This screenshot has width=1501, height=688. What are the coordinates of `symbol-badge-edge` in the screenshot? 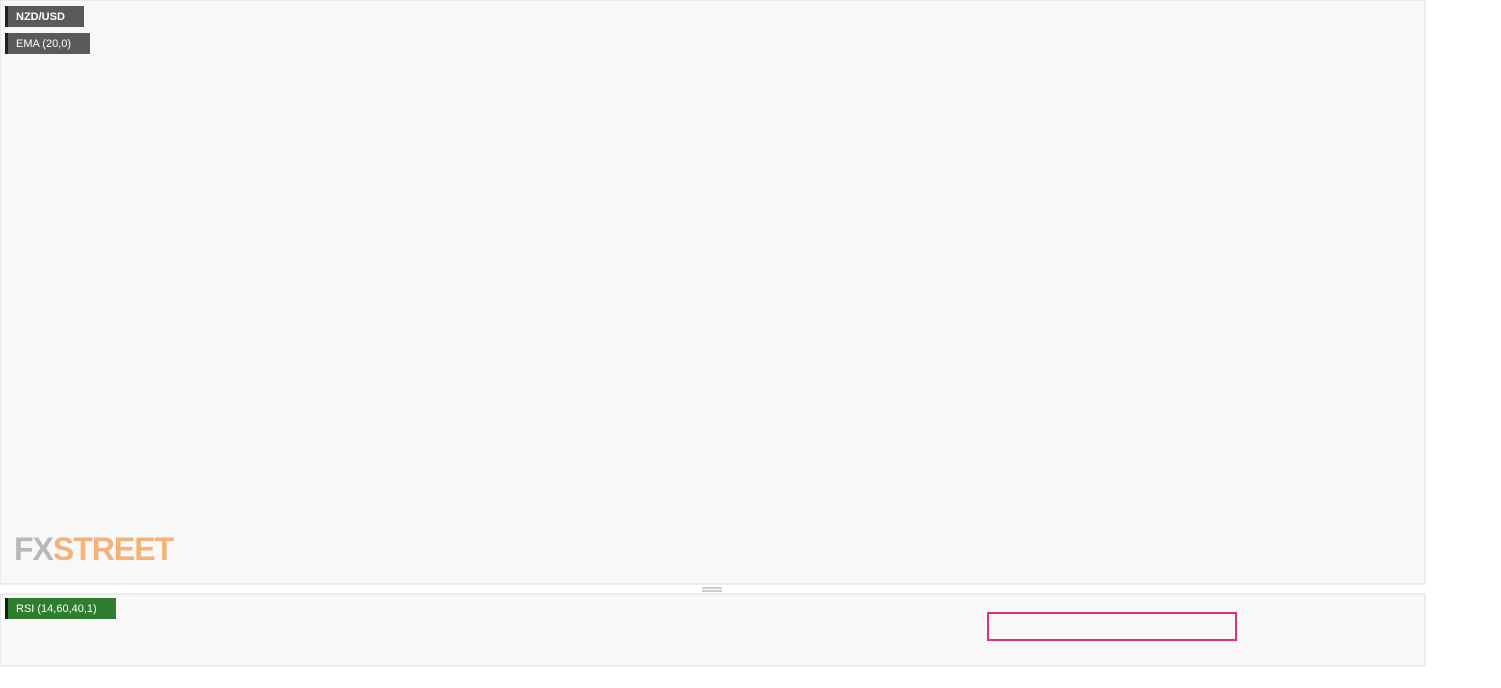 It's located at (6, 16).